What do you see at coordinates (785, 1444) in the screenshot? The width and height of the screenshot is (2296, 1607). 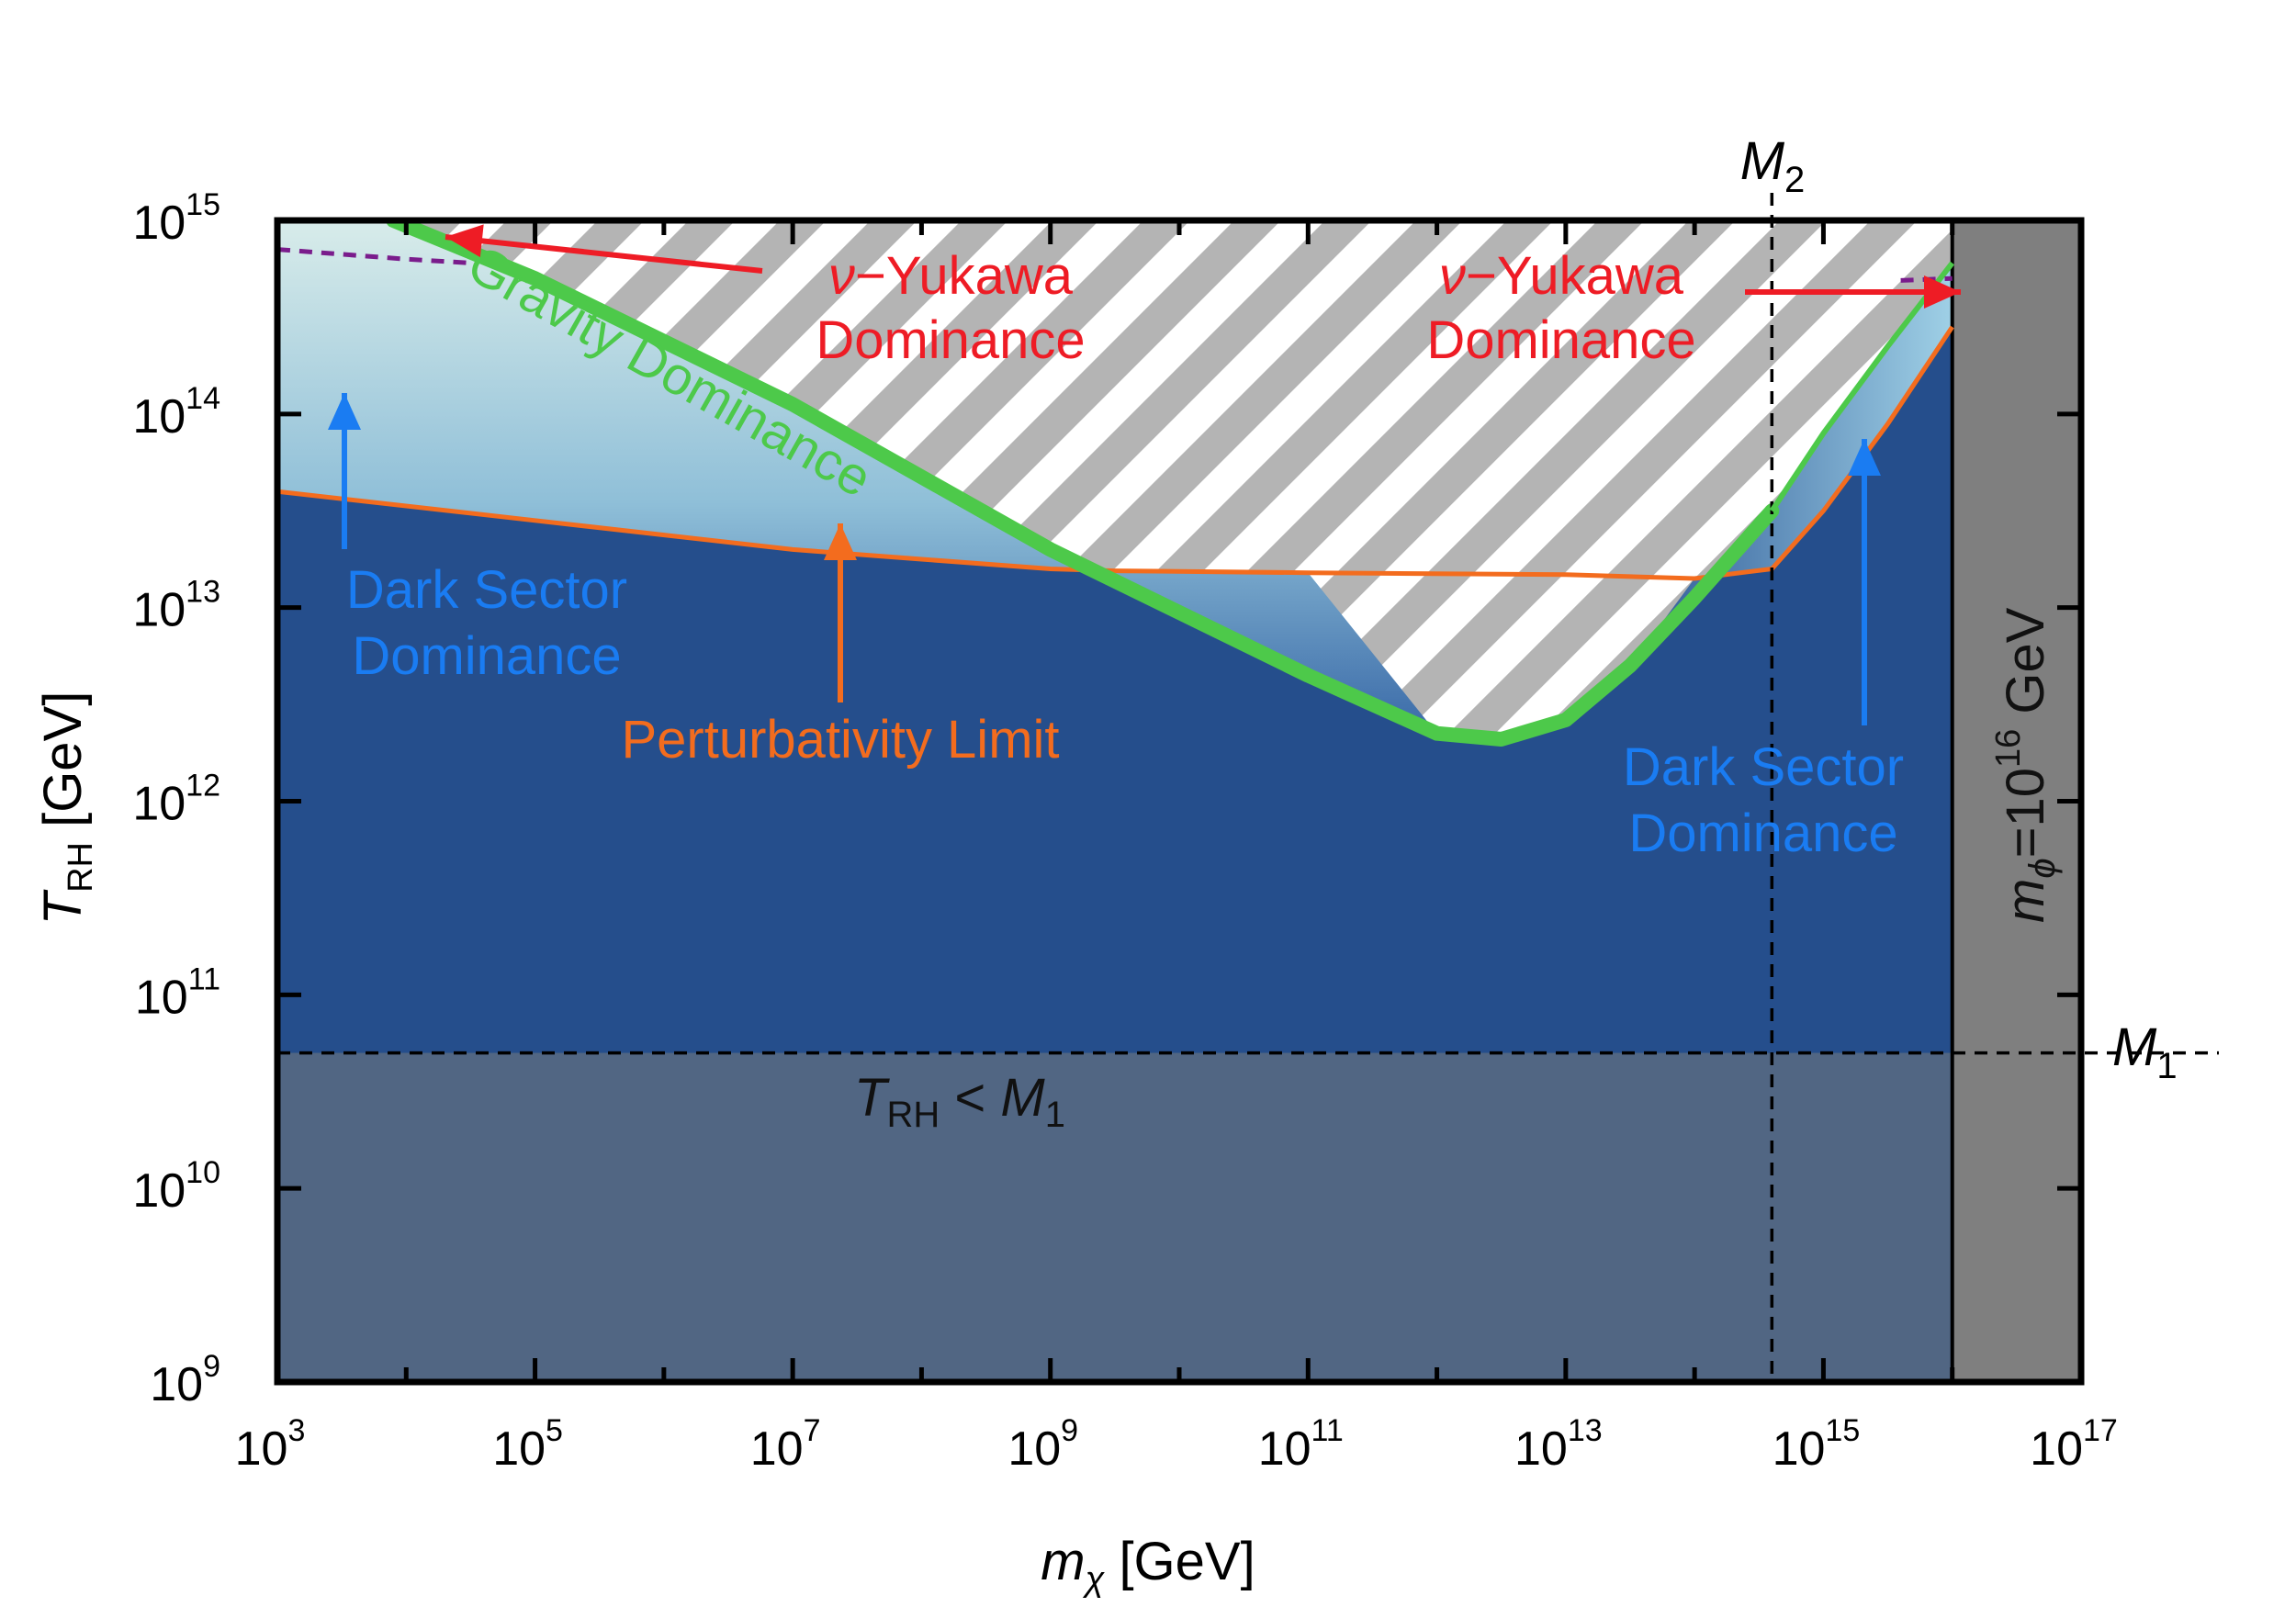 I see `x-tick-label: 10⁷` at bounding box center [785, 1444].